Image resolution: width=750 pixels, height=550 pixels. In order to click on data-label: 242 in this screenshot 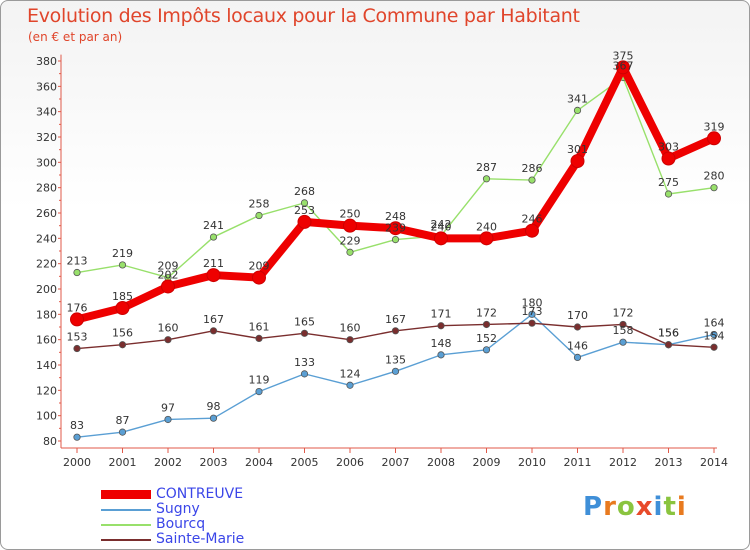, I will do `click(441, 224)`.